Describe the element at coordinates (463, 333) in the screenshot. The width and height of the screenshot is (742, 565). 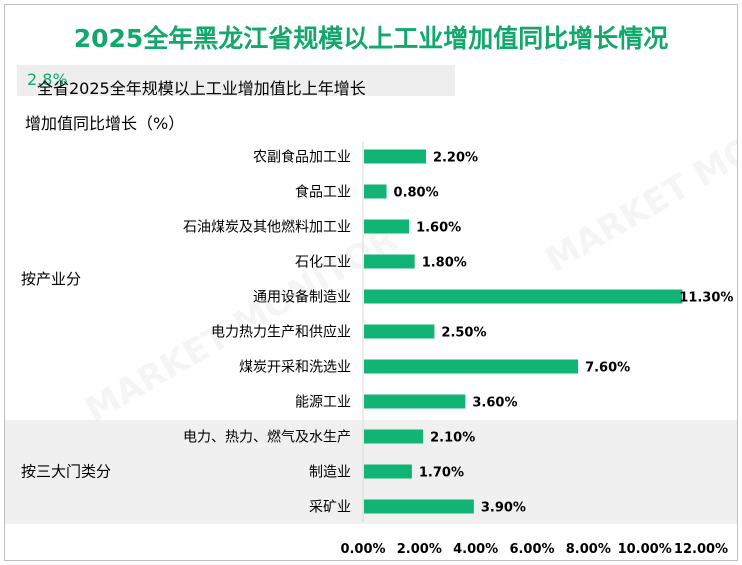
I see `data-label: 2.50%` at that location.